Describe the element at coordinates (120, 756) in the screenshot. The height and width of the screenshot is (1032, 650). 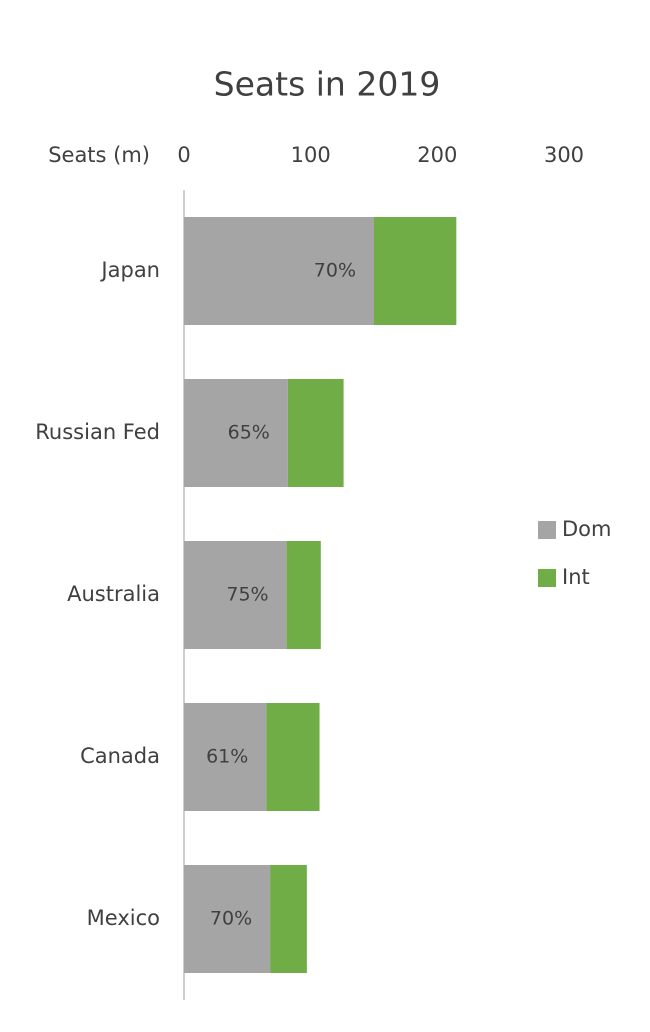
I see `y-tick-label: Canada` at that location.